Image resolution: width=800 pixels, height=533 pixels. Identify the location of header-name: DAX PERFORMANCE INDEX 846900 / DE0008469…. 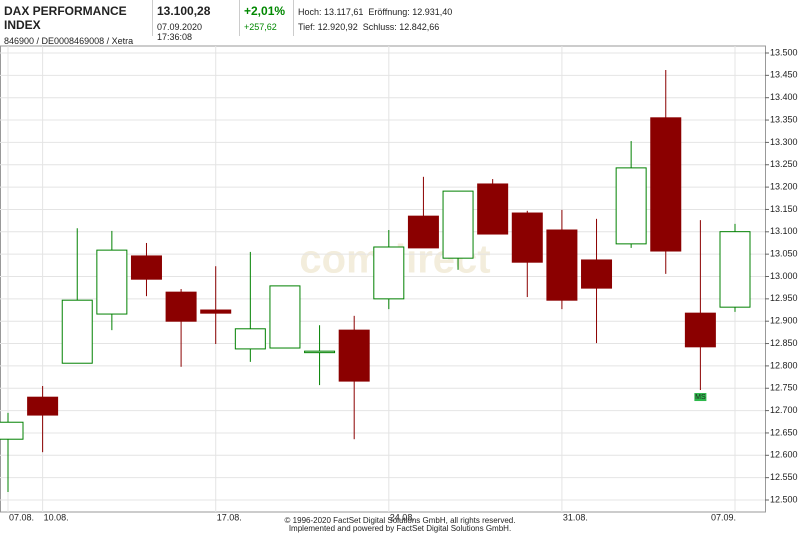
(76, 23).